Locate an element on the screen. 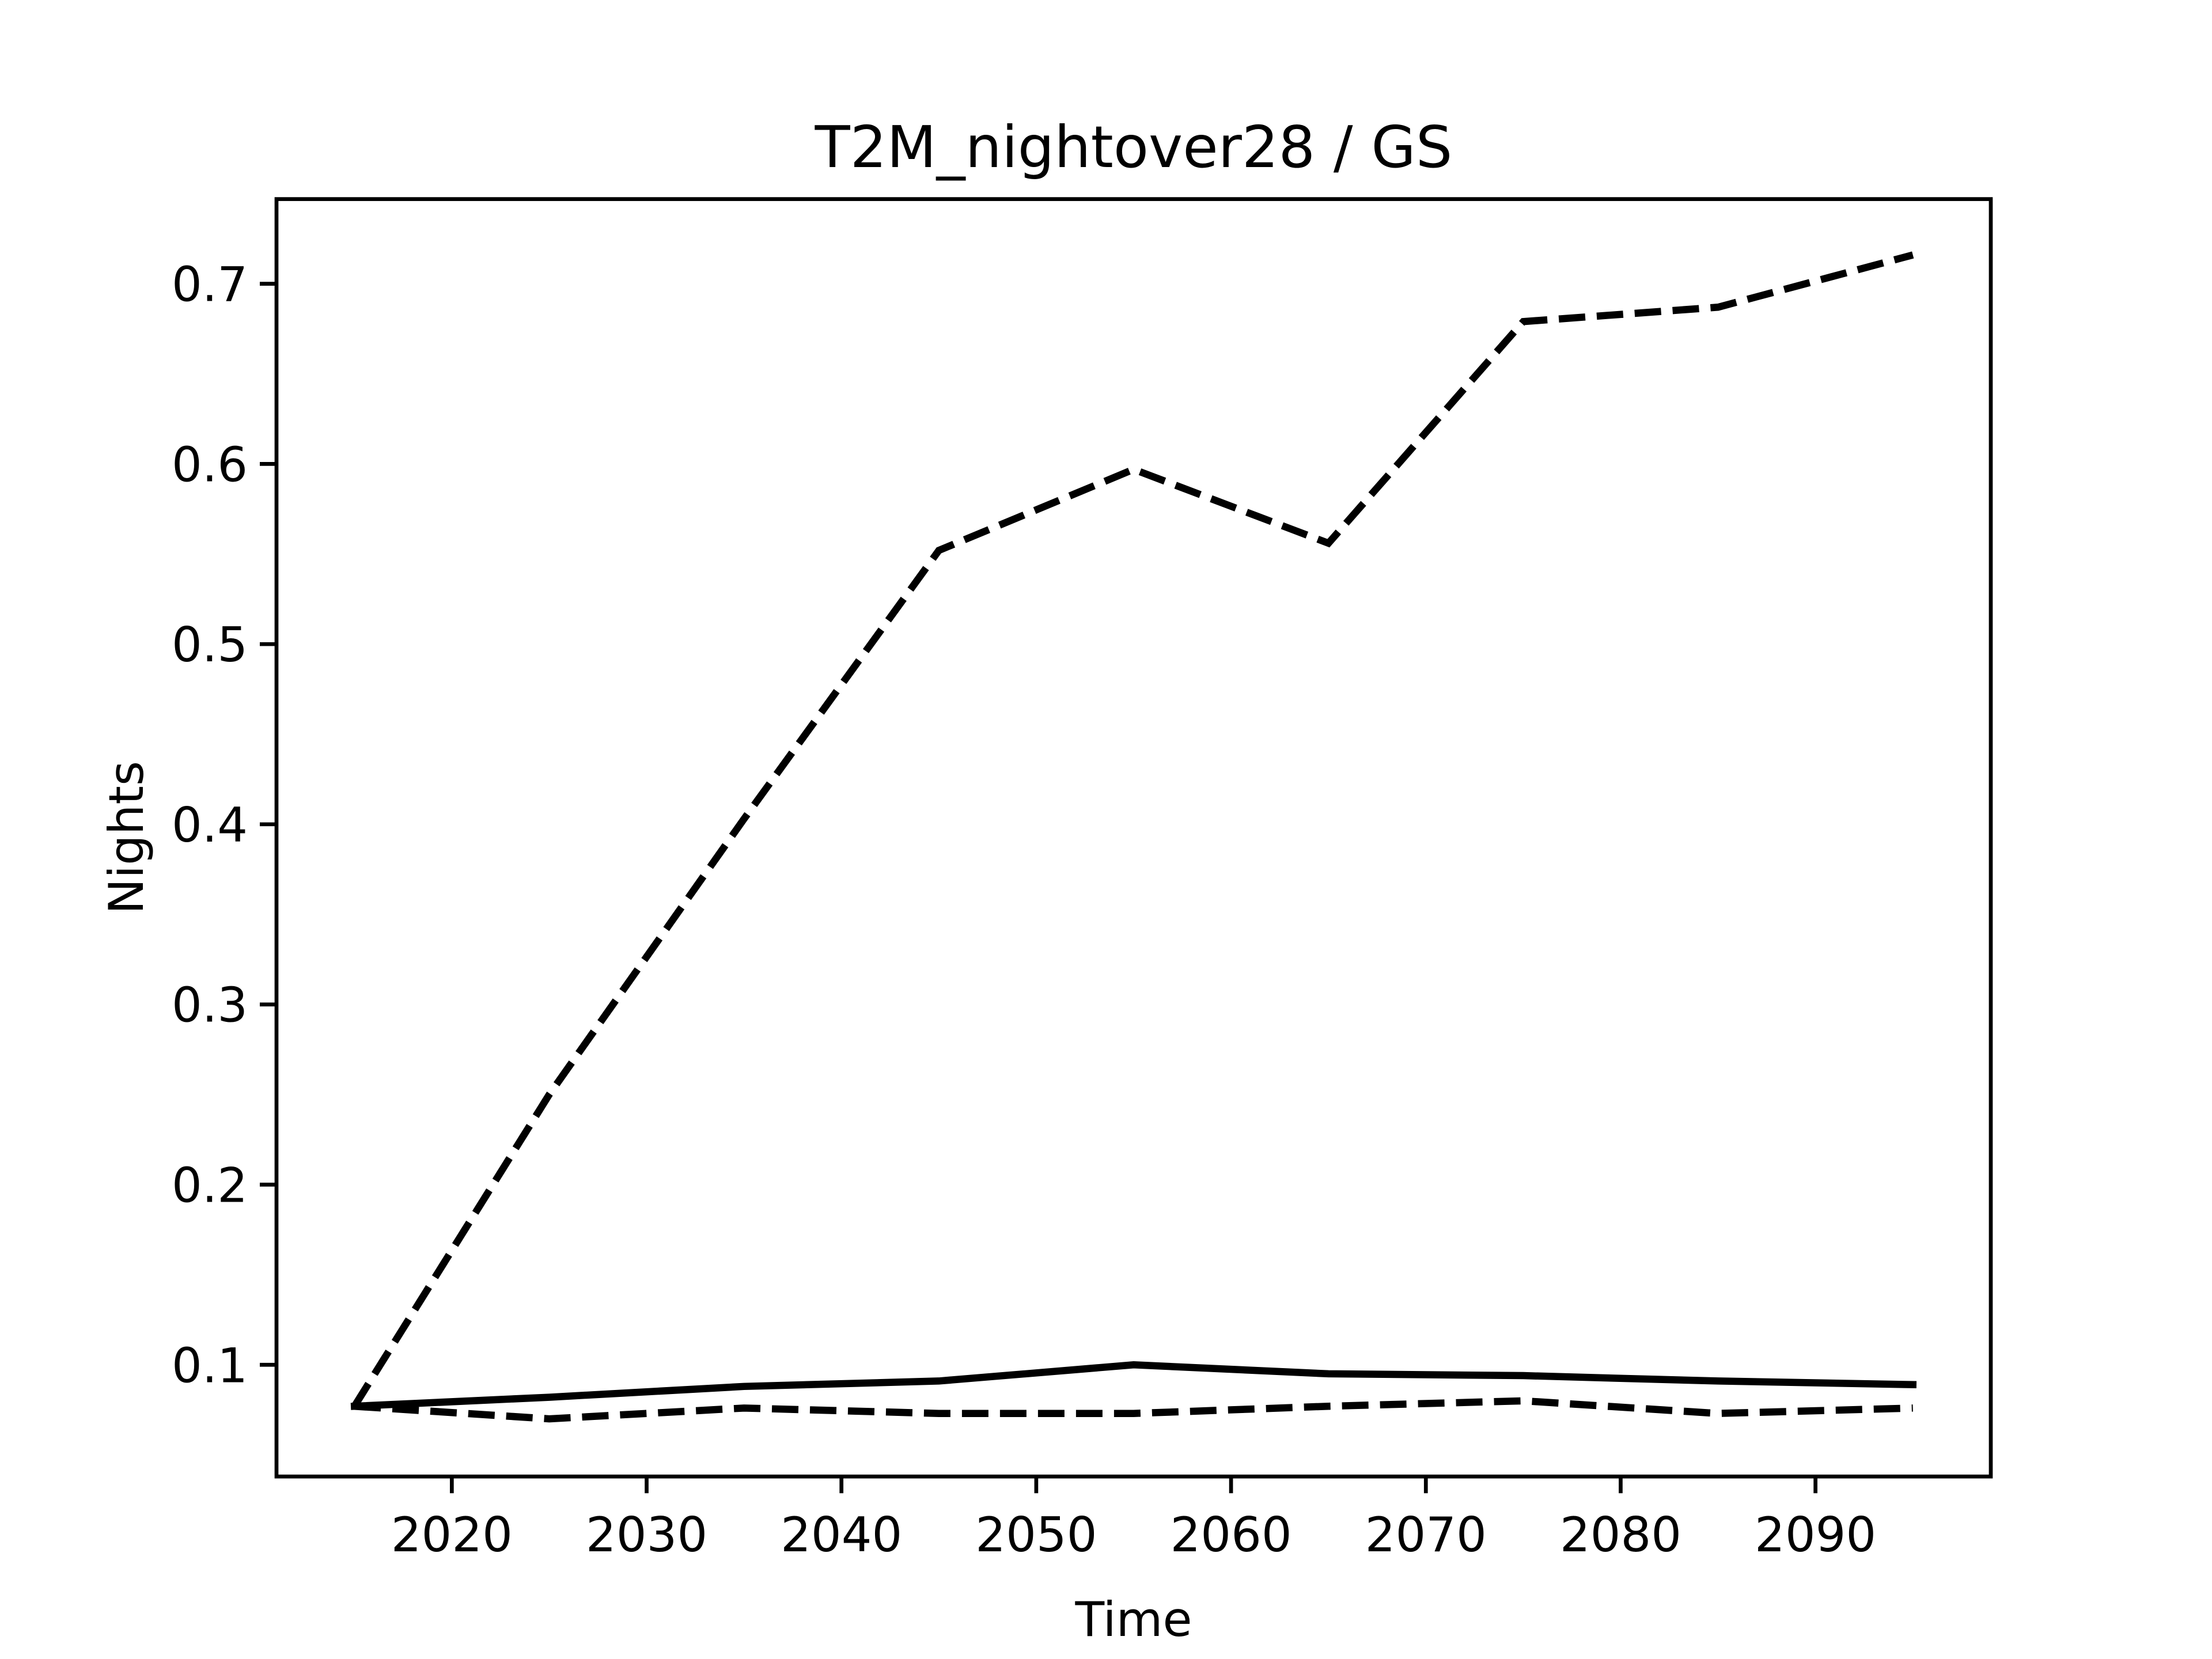 Image resolution: width=2212 pixels, height=1659 pixels. y-tick-label: 0.1 is located at coordinates (210, 1365).